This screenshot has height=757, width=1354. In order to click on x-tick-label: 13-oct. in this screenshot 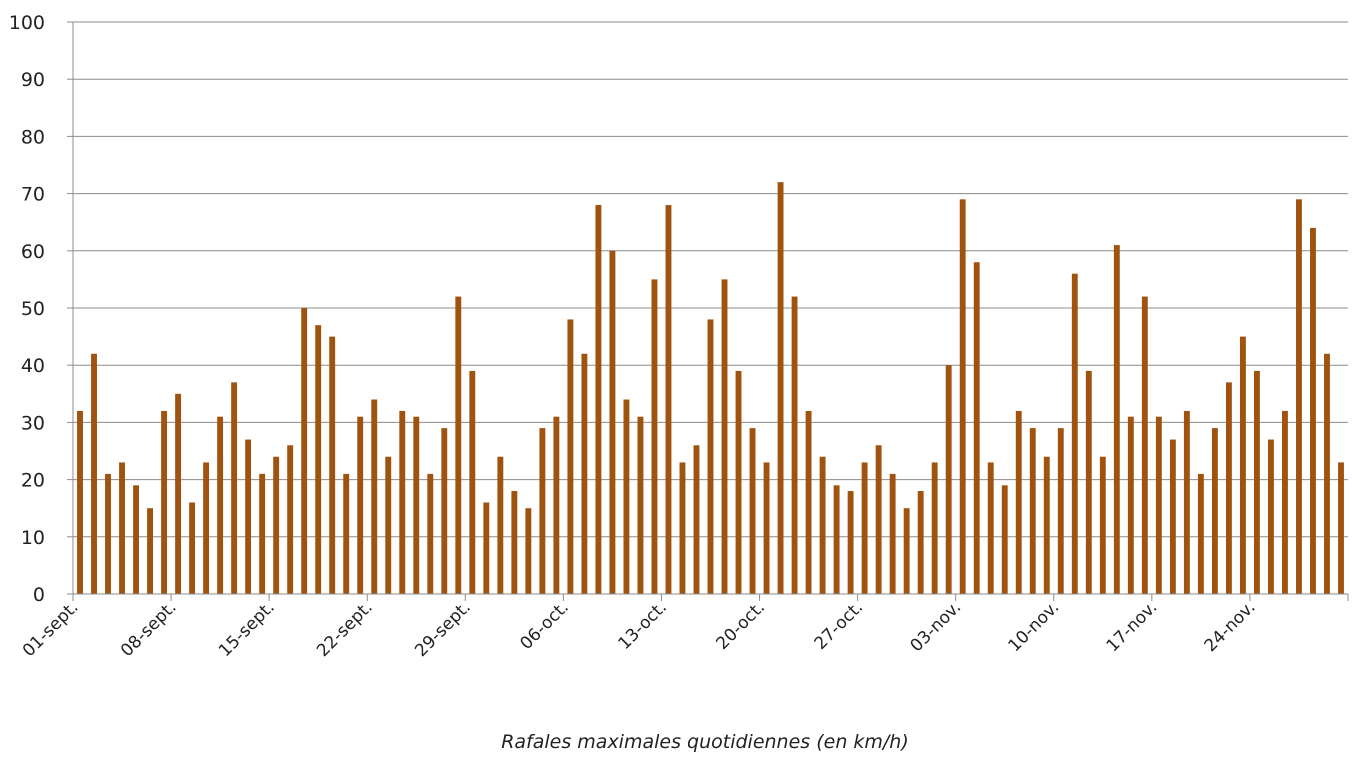, I will do `click(642, 625)`.